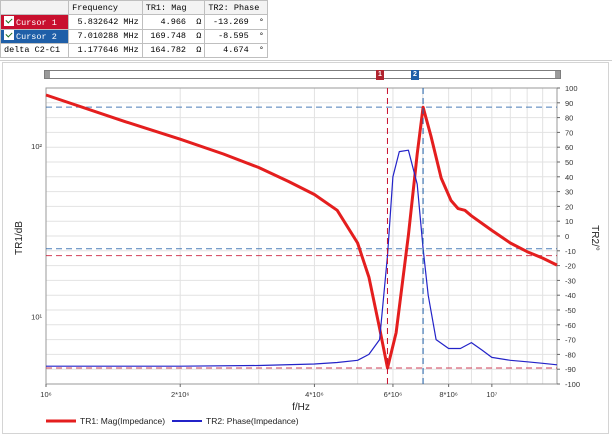 The width and height of the screenshot is (612, 437). I want to click on cursor-table-header: Frequency TR1: Mag TR2: Phase, so click(134, 8).